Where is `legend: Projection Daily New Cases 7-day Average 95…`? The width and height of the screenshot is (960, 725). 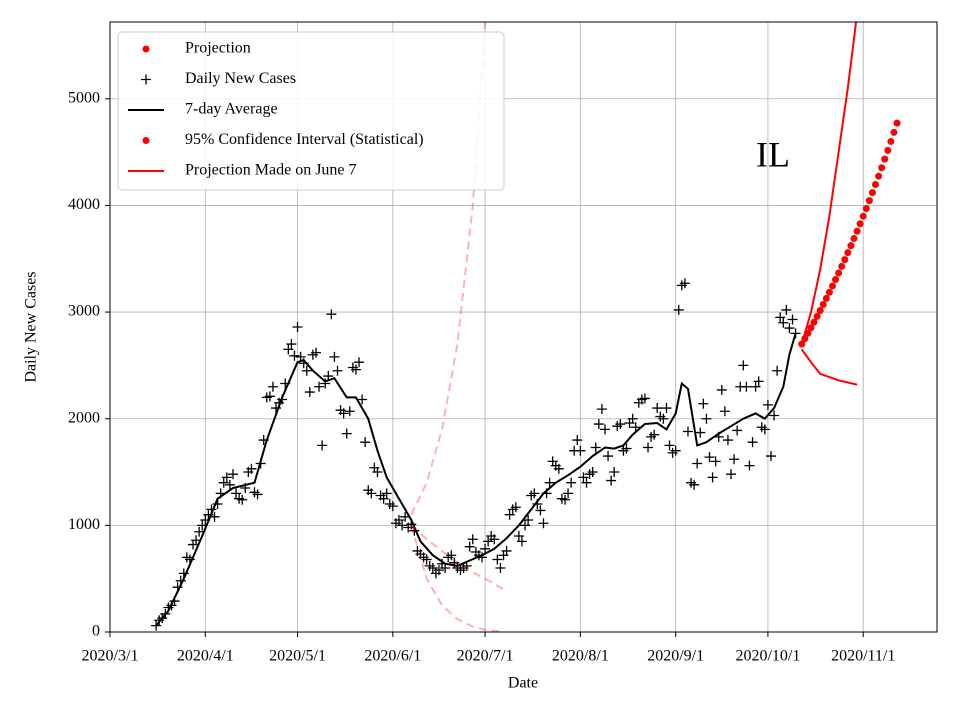
legend: Projection Daily New Cases 7-day Average 95… is located at coordinates (311, 111).